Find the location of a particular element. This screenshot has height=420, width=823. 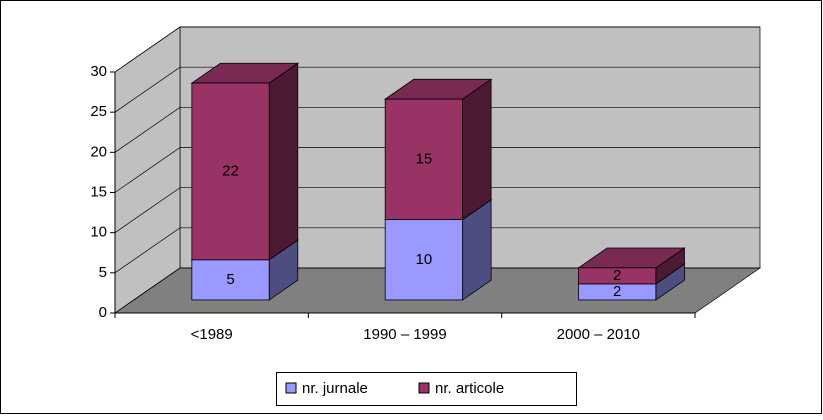

y-tick-label: 5 is located at coordinates (103, 272).